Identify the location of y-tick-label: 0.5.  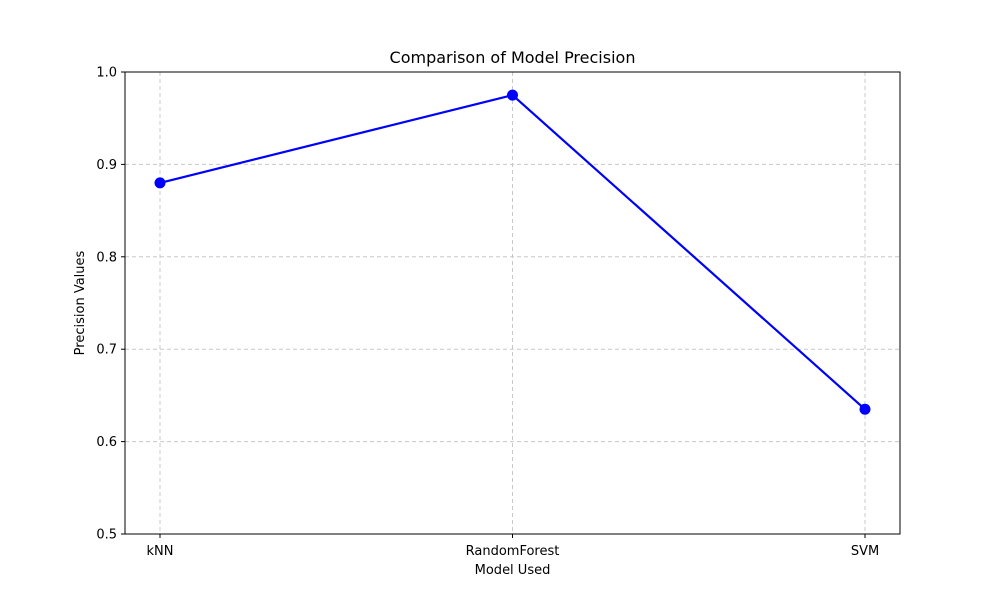
(106, 535).